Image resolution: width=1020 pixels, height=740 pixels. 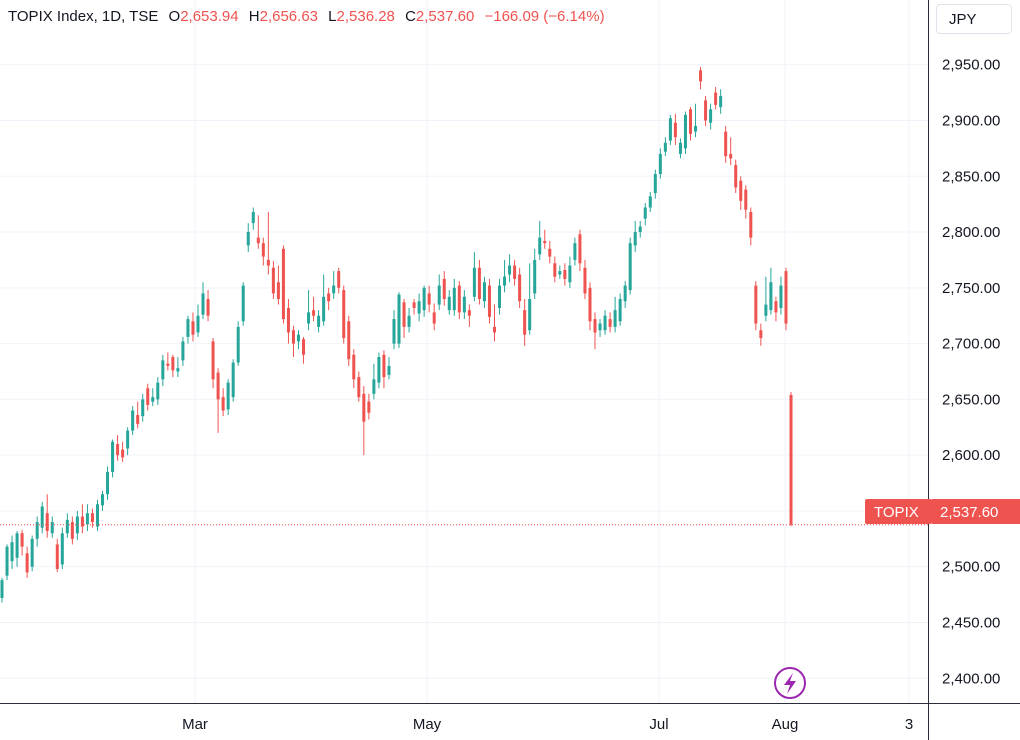 What do you see at coordinates (174, 16) in the screenshot?
I see `open-label: O` at bounding box center [174, 16].